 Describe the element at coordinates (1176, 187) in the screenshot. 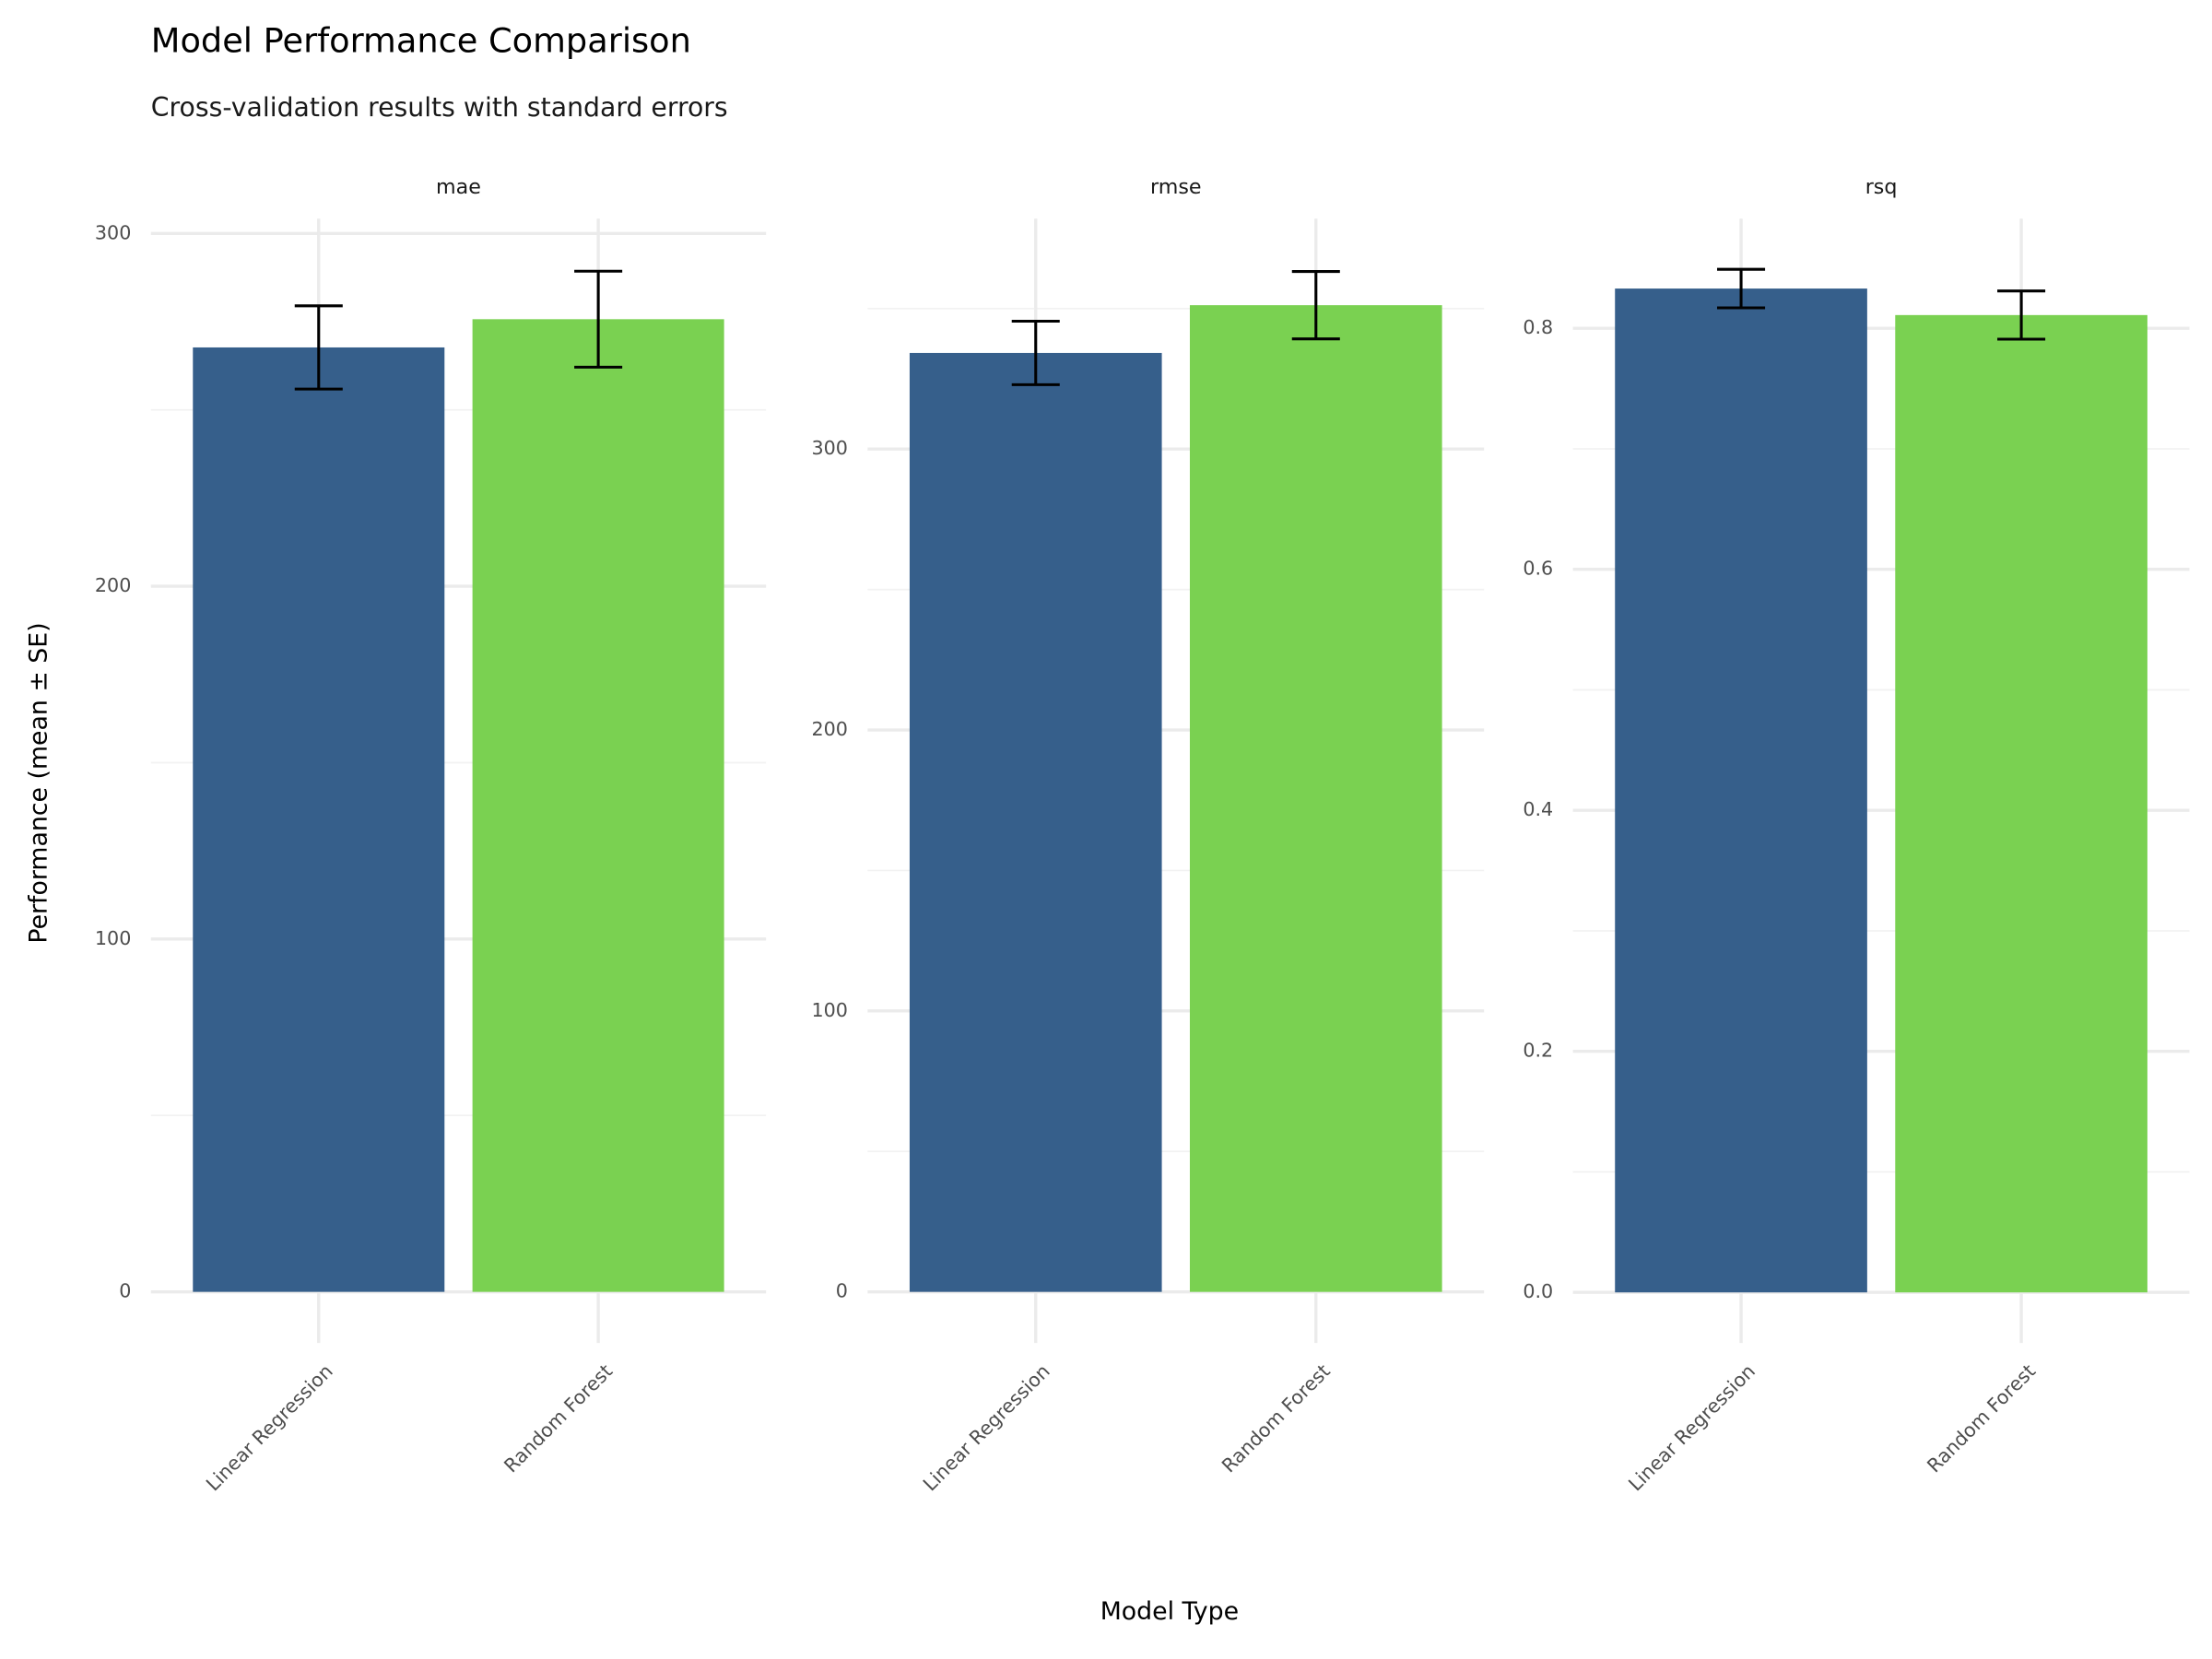

I see `facet-label: rmse` at that location.